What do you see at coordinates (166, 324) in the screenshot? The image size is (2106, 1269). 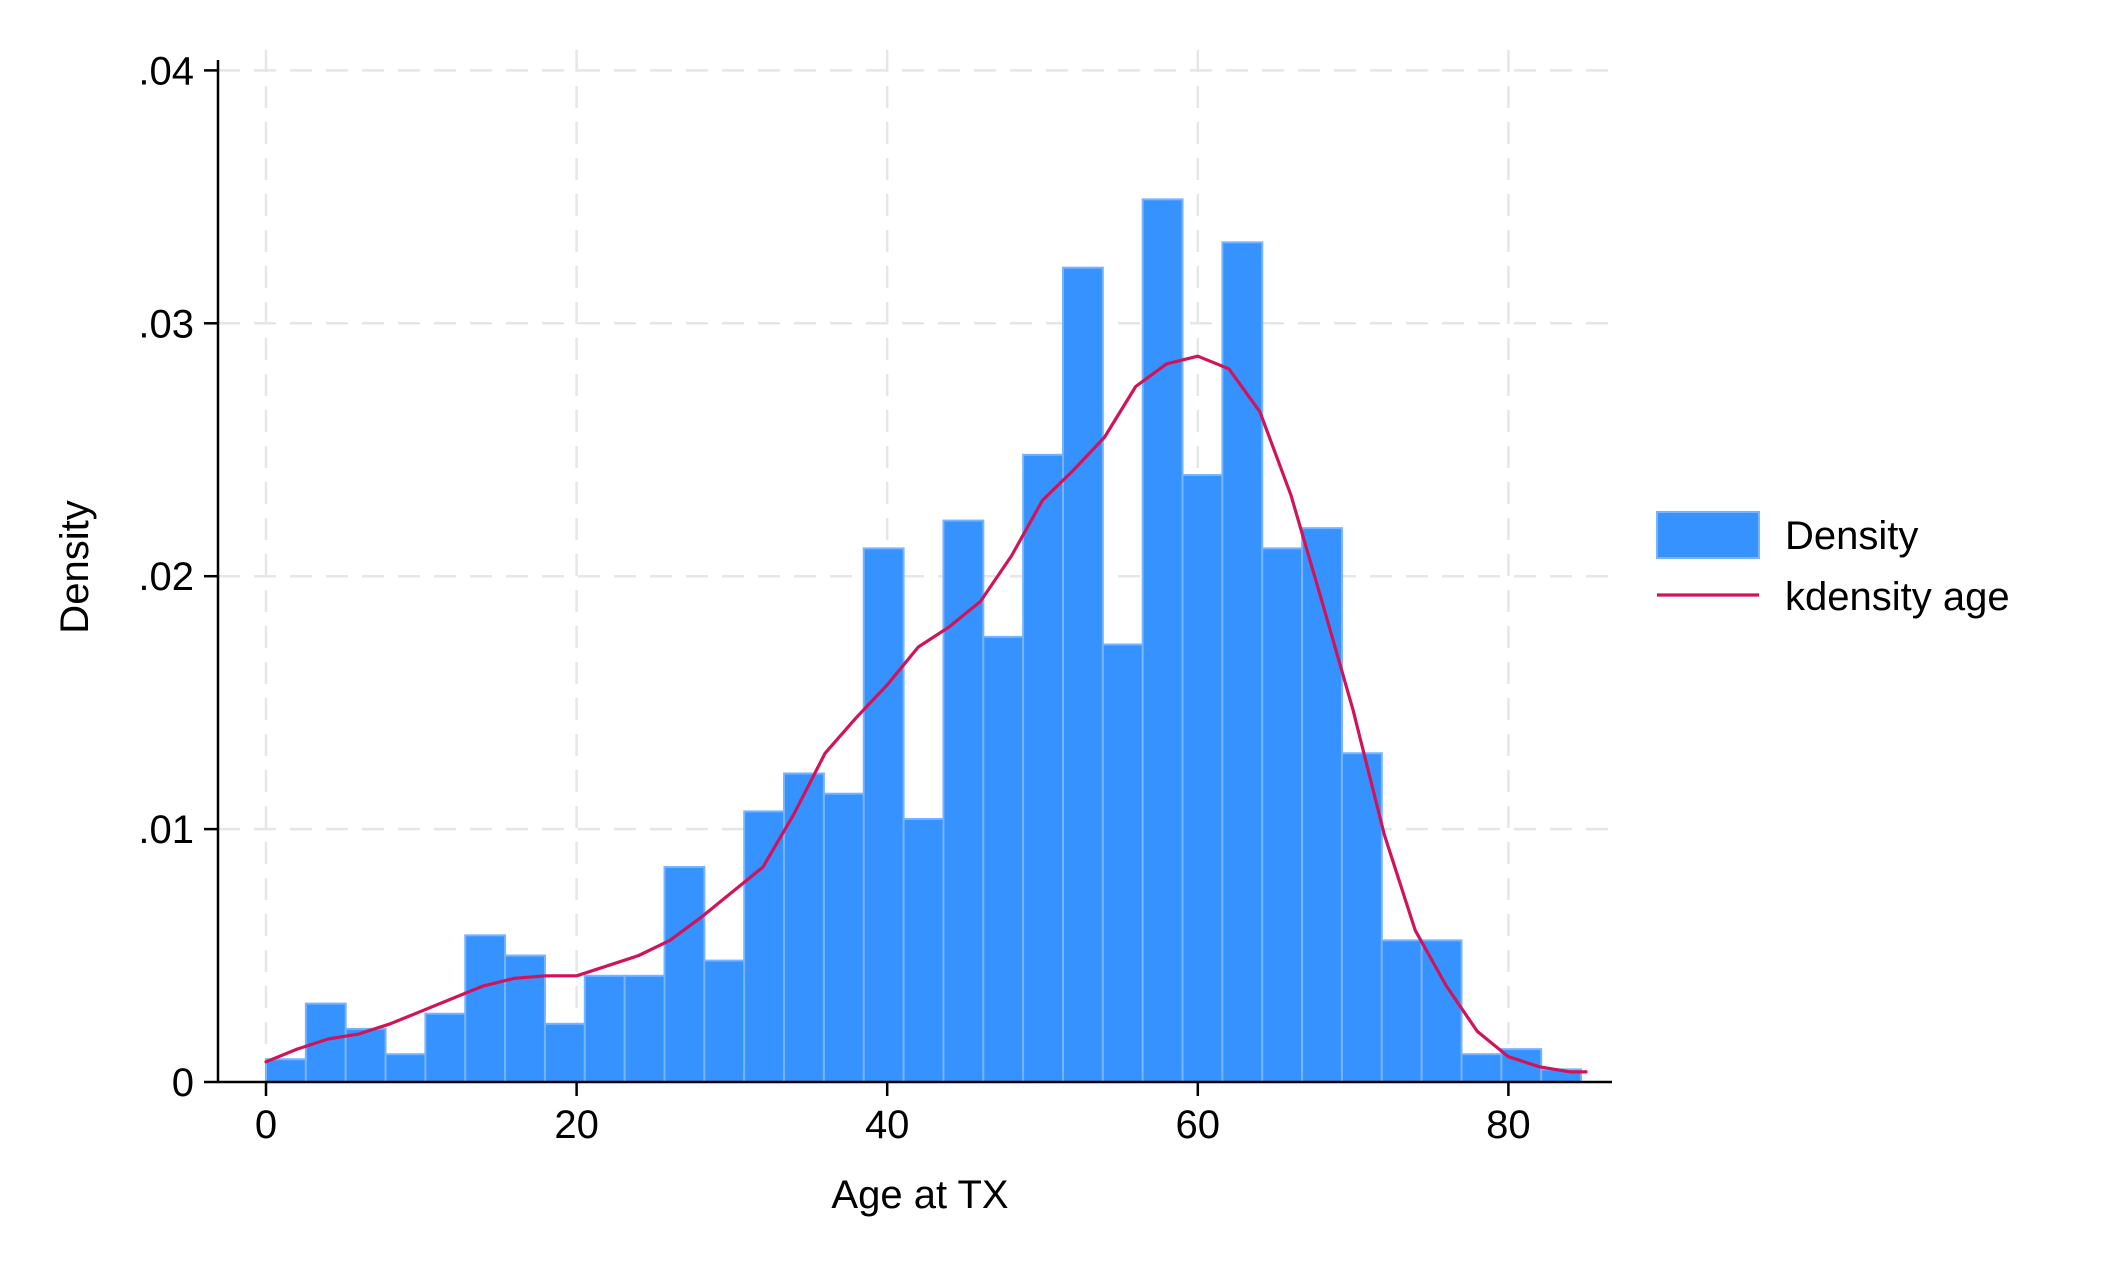 I see `y-tick-label: .03` at bounding box center [166, 324].